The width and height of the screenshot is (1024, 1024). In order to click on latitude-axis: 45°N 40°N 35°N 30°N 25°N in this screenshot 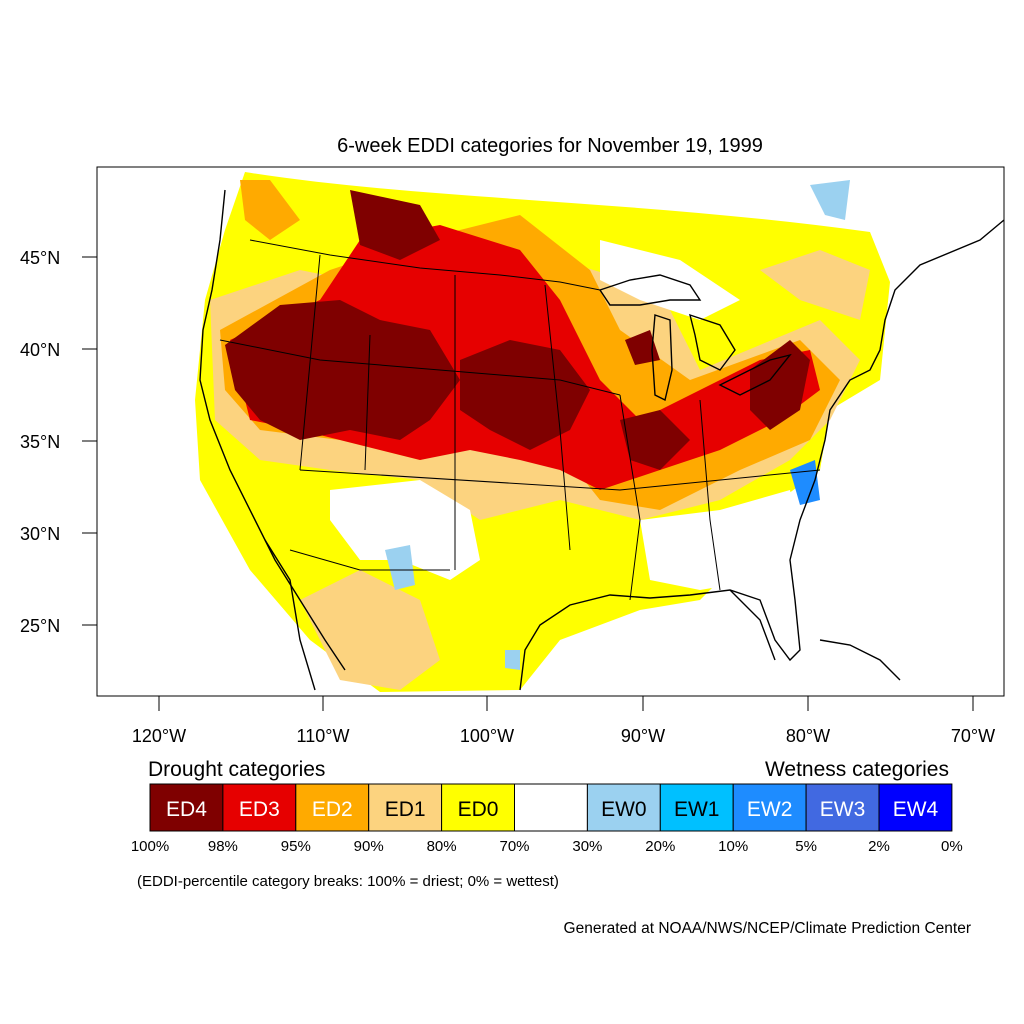, I will do `click(58, 442)`.